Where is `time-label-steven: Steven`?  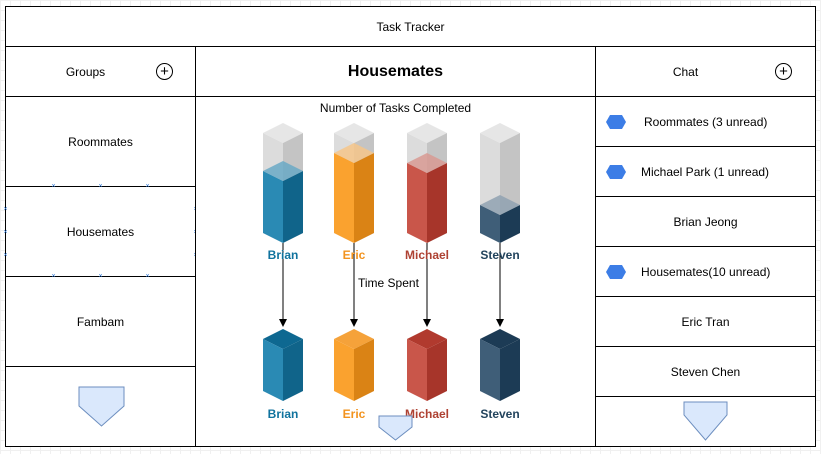
time-label-steven: Steven is located at coordinates (499, 414).